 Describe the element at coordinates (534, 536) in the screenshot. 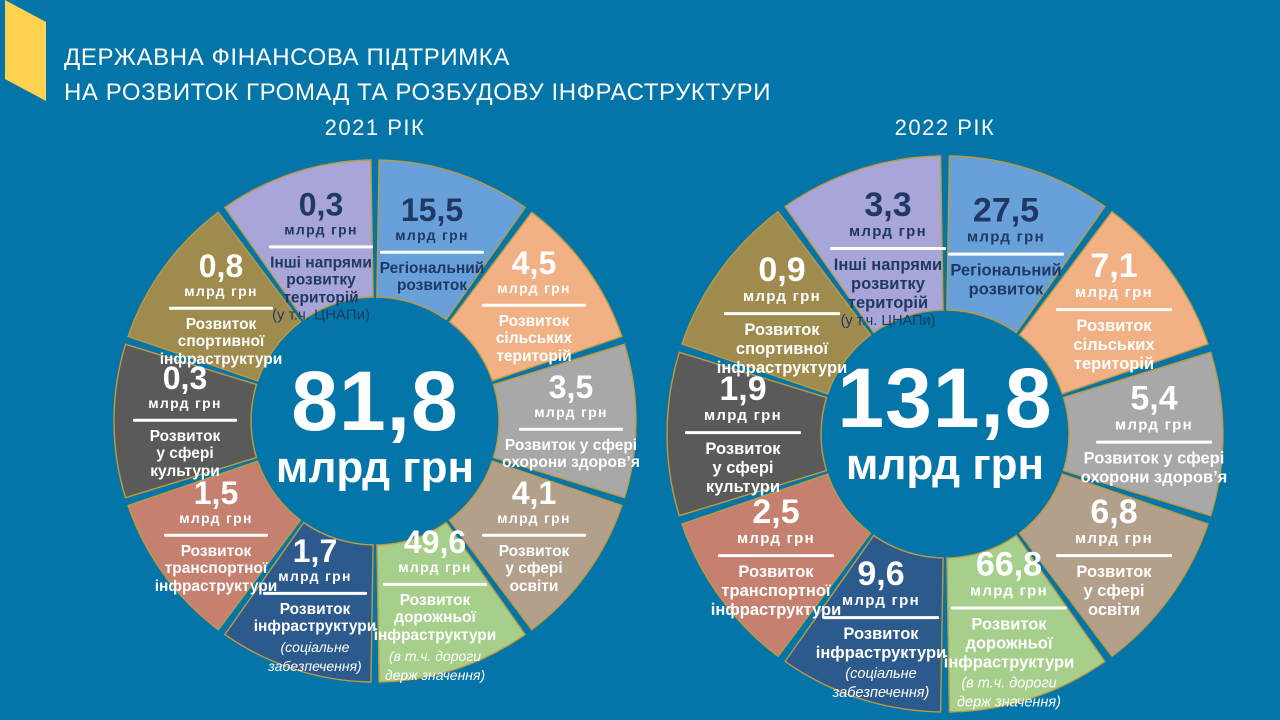

I see `segment-label-block: 4,1 млрд грн Розвиток у сфері освіти` at that location.